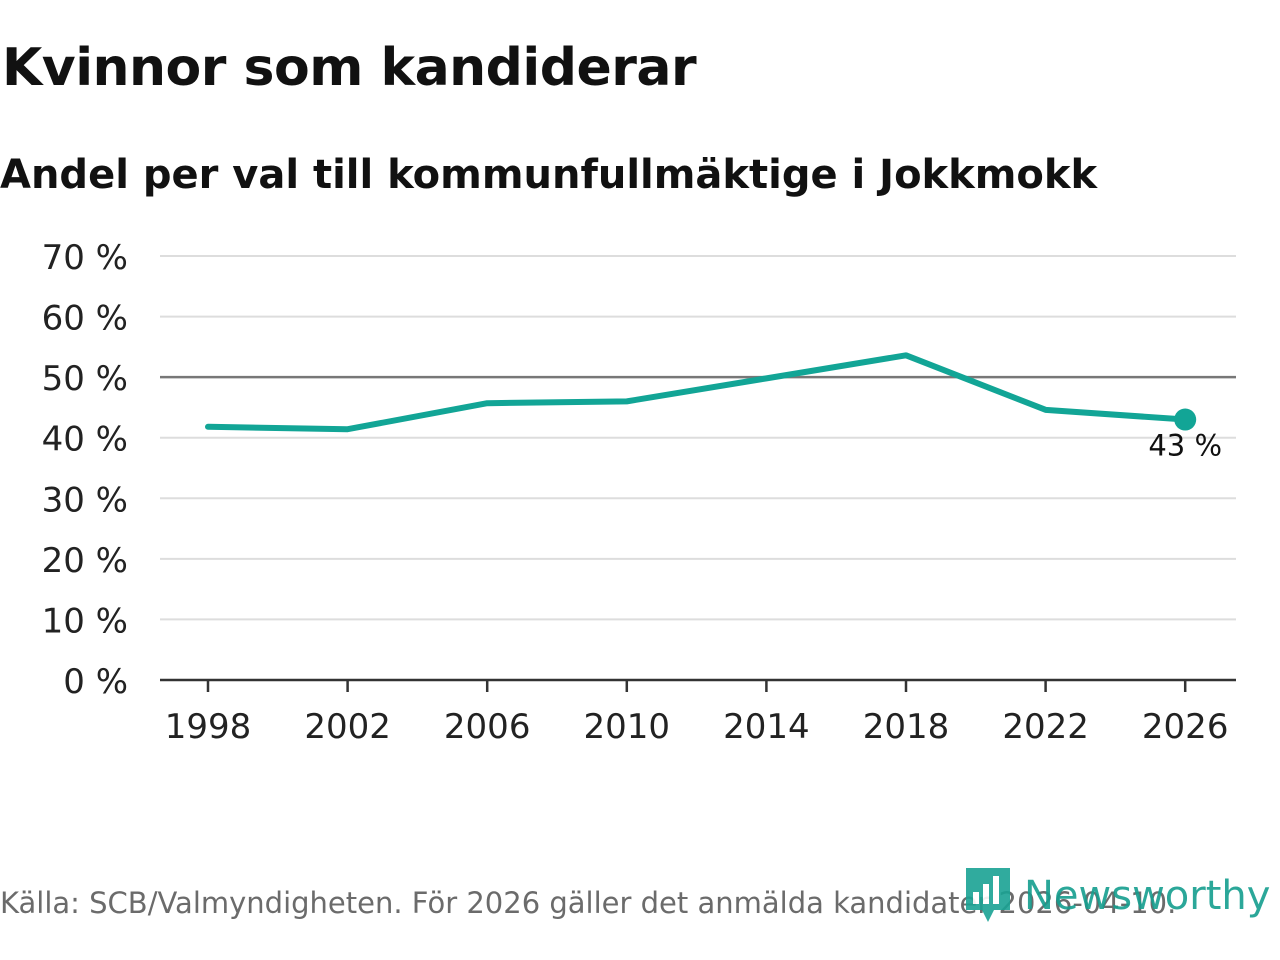 The width and height of the screenshot is (1280, 960). What do you see at coordinates (347, 727) in the screenshot?
I see `x-tick-label-2002: 2002` at bounding box center [347, 727].